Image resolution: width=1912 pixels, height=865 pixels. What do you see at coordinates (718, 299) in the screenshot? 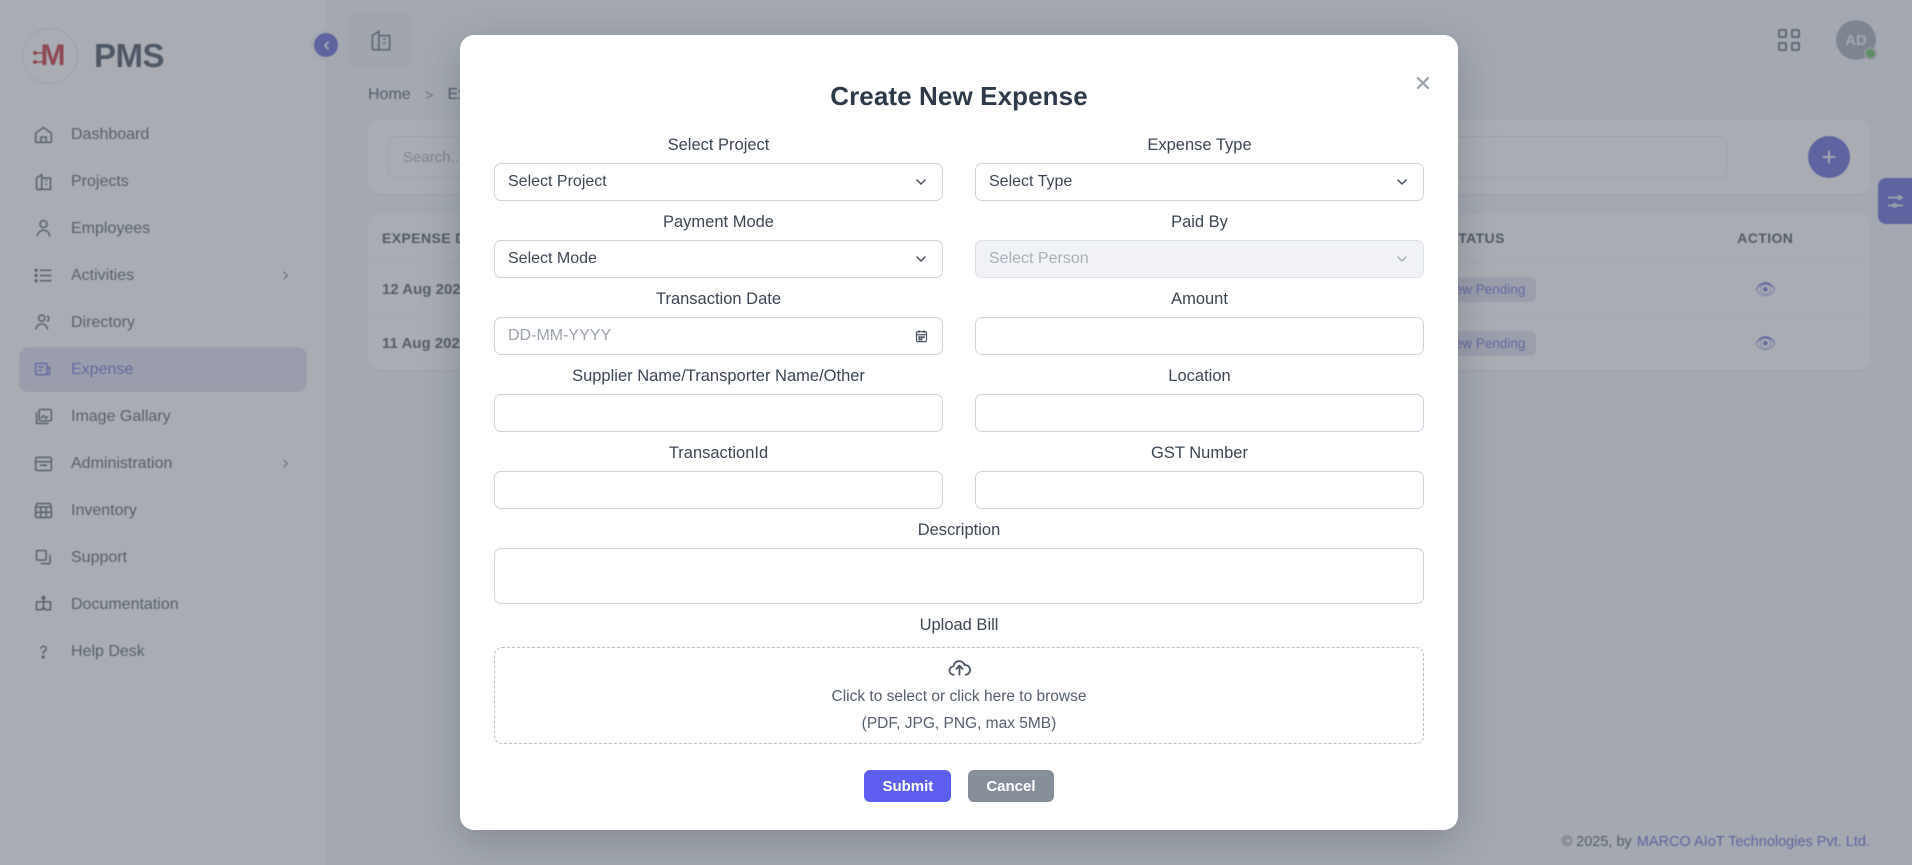
I see `label-transaction-date: Transaction Date` at bounding box center [718, 299].